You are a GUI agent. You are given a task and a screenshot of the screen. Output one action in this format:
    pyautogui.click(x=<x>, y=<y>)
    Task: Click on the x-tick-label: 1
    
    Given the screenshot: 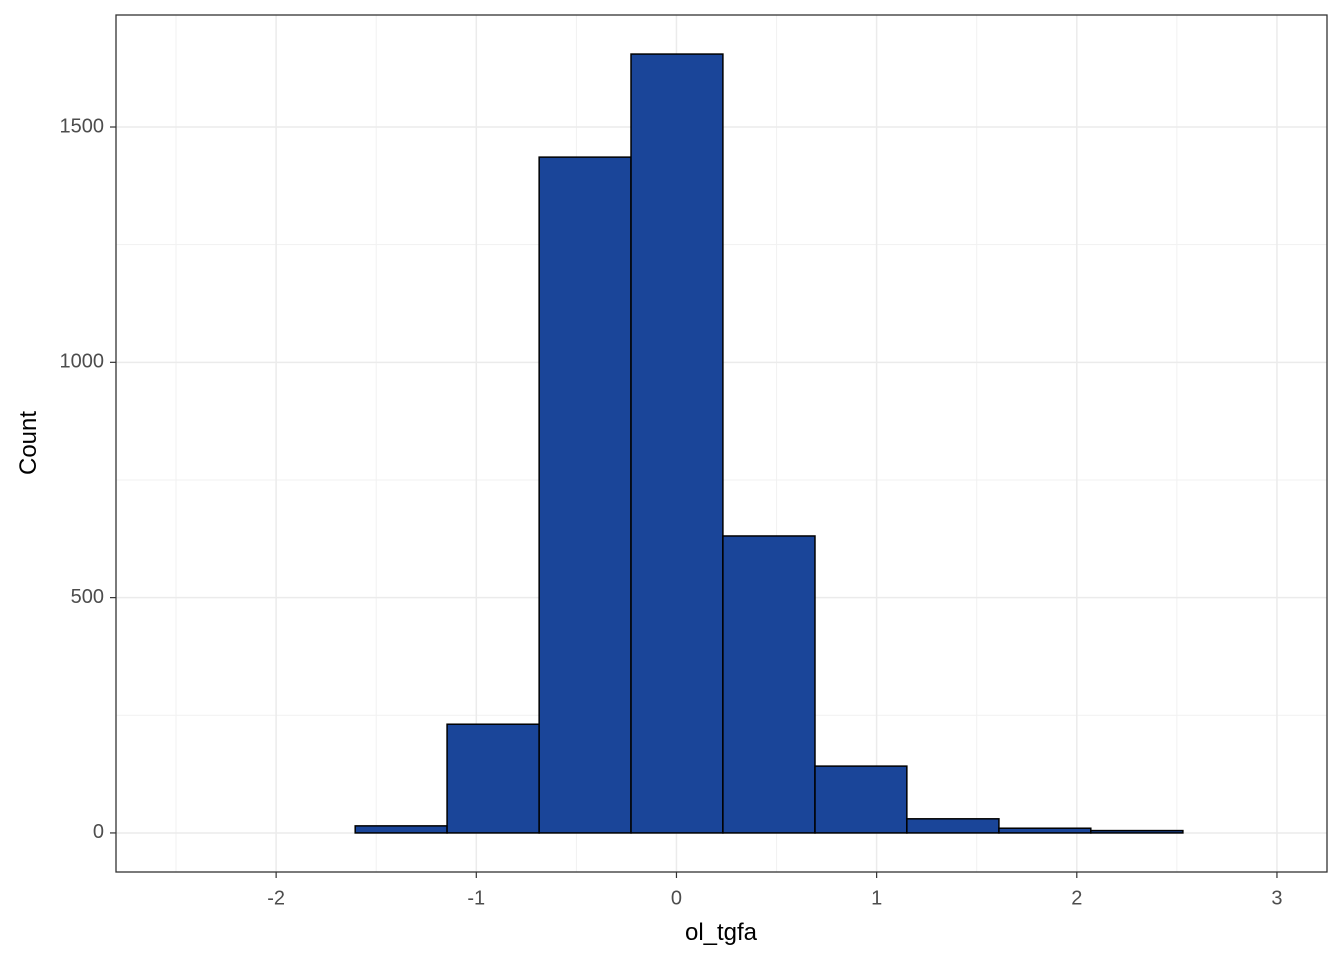 What is the action you would take?
    pyautogui.click(x=876, y=898)
    